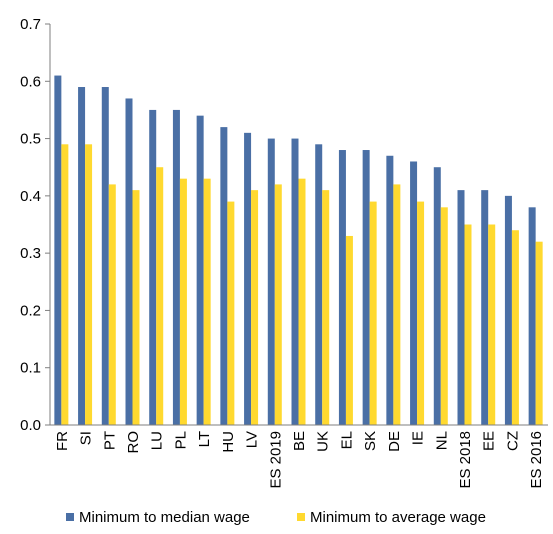  Describe the element at coordinates (255, 307) in the screenshot. I see `bar-average-lv` at that location.